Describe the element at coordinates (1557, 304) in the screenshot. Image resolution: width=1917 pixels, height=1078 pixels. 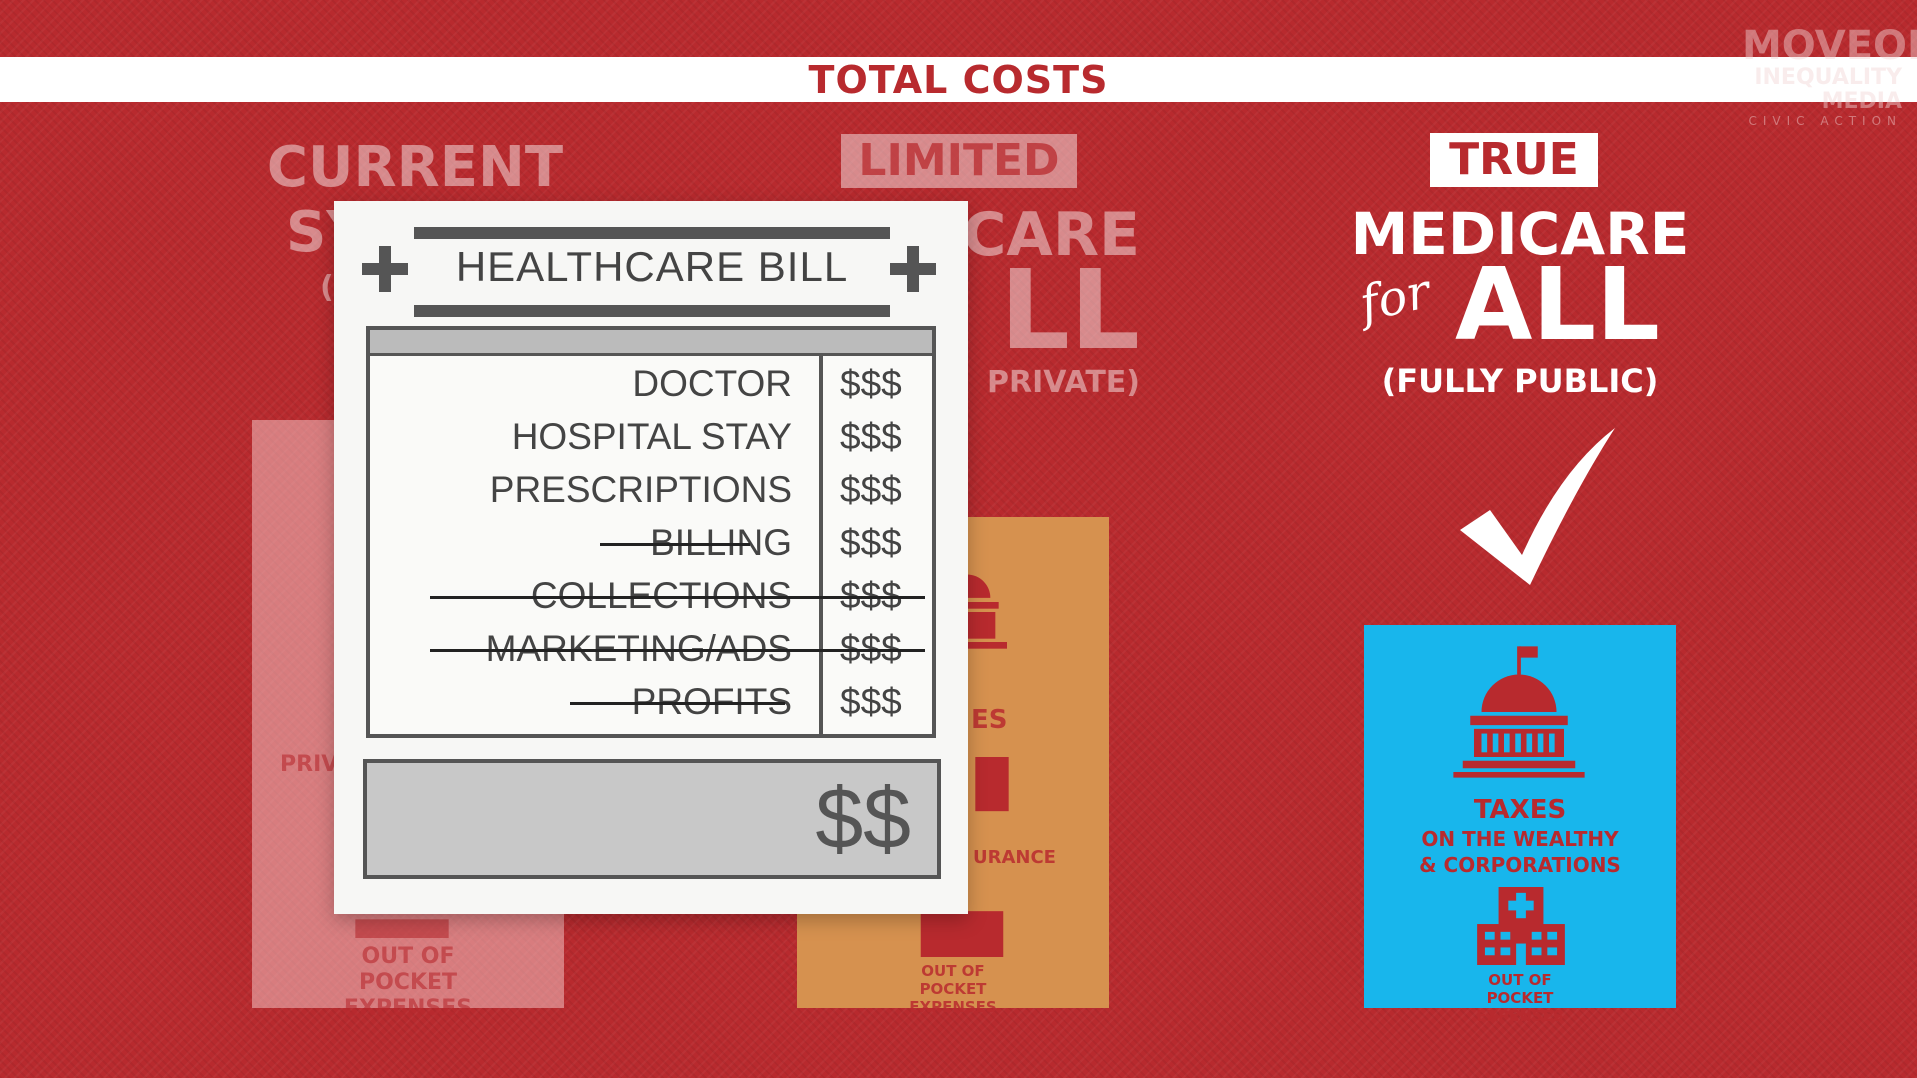
I see `true-heading-all: ALL` at that location.